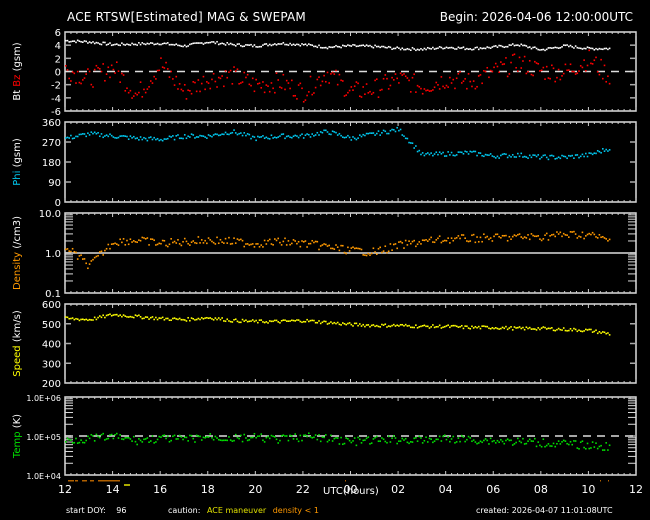  What do you see at coordinates (17, 343) in the screenshot?
I see `y-axis-label: Speed (km/s)` at bounding box center [17, 343].